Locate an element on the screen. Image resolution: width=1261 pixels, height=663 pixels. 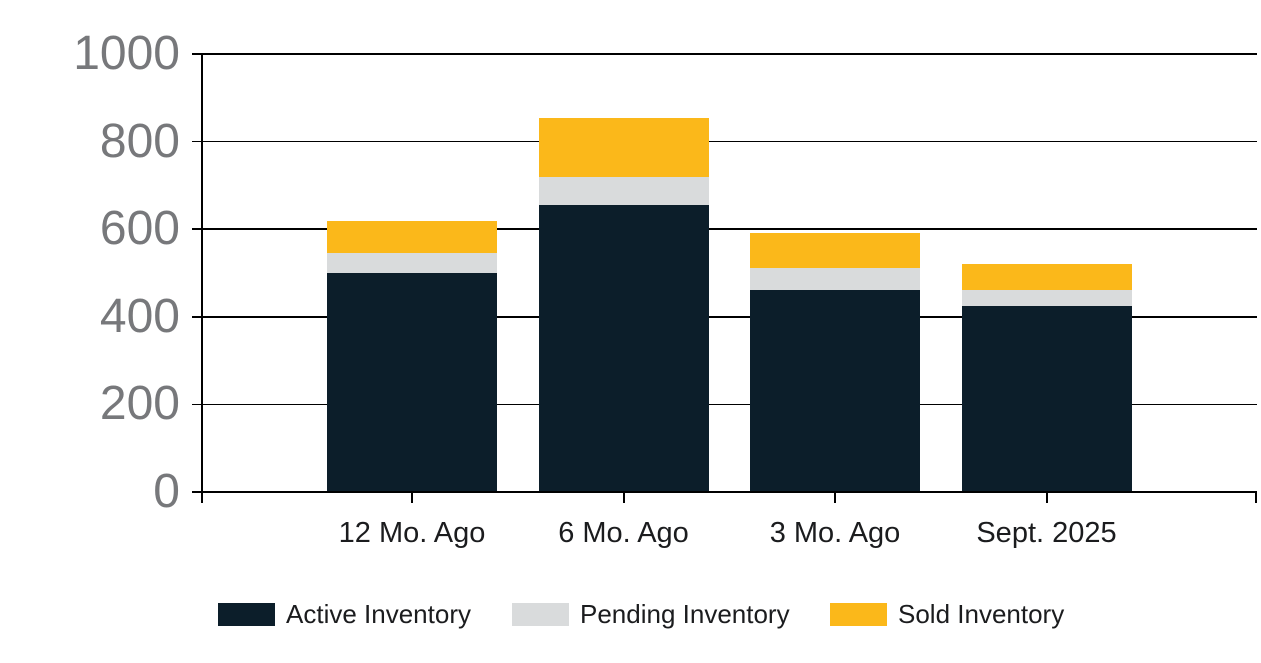
legend-label-active-inventory: Active Inventory is located at coordinates (378, 614).